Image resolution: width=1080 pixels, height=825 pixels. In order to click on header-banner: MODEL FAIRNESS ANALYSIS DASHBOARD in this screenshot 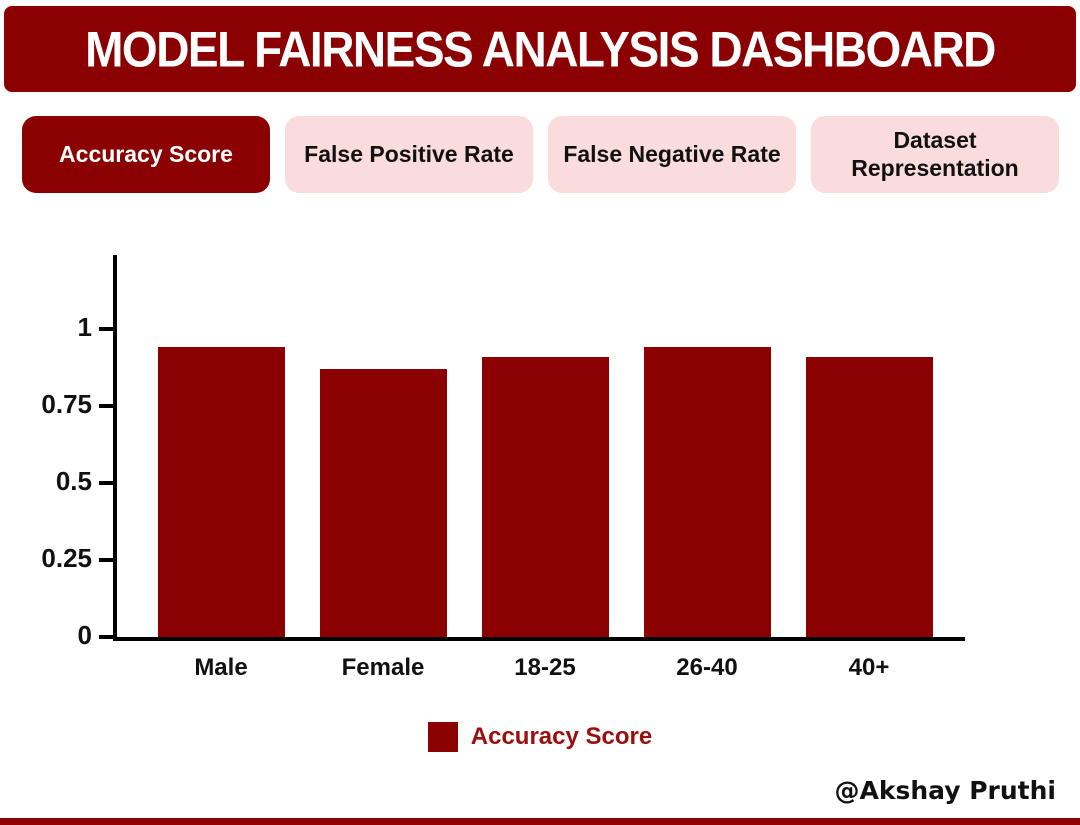, I will do `click(540, 49)`.